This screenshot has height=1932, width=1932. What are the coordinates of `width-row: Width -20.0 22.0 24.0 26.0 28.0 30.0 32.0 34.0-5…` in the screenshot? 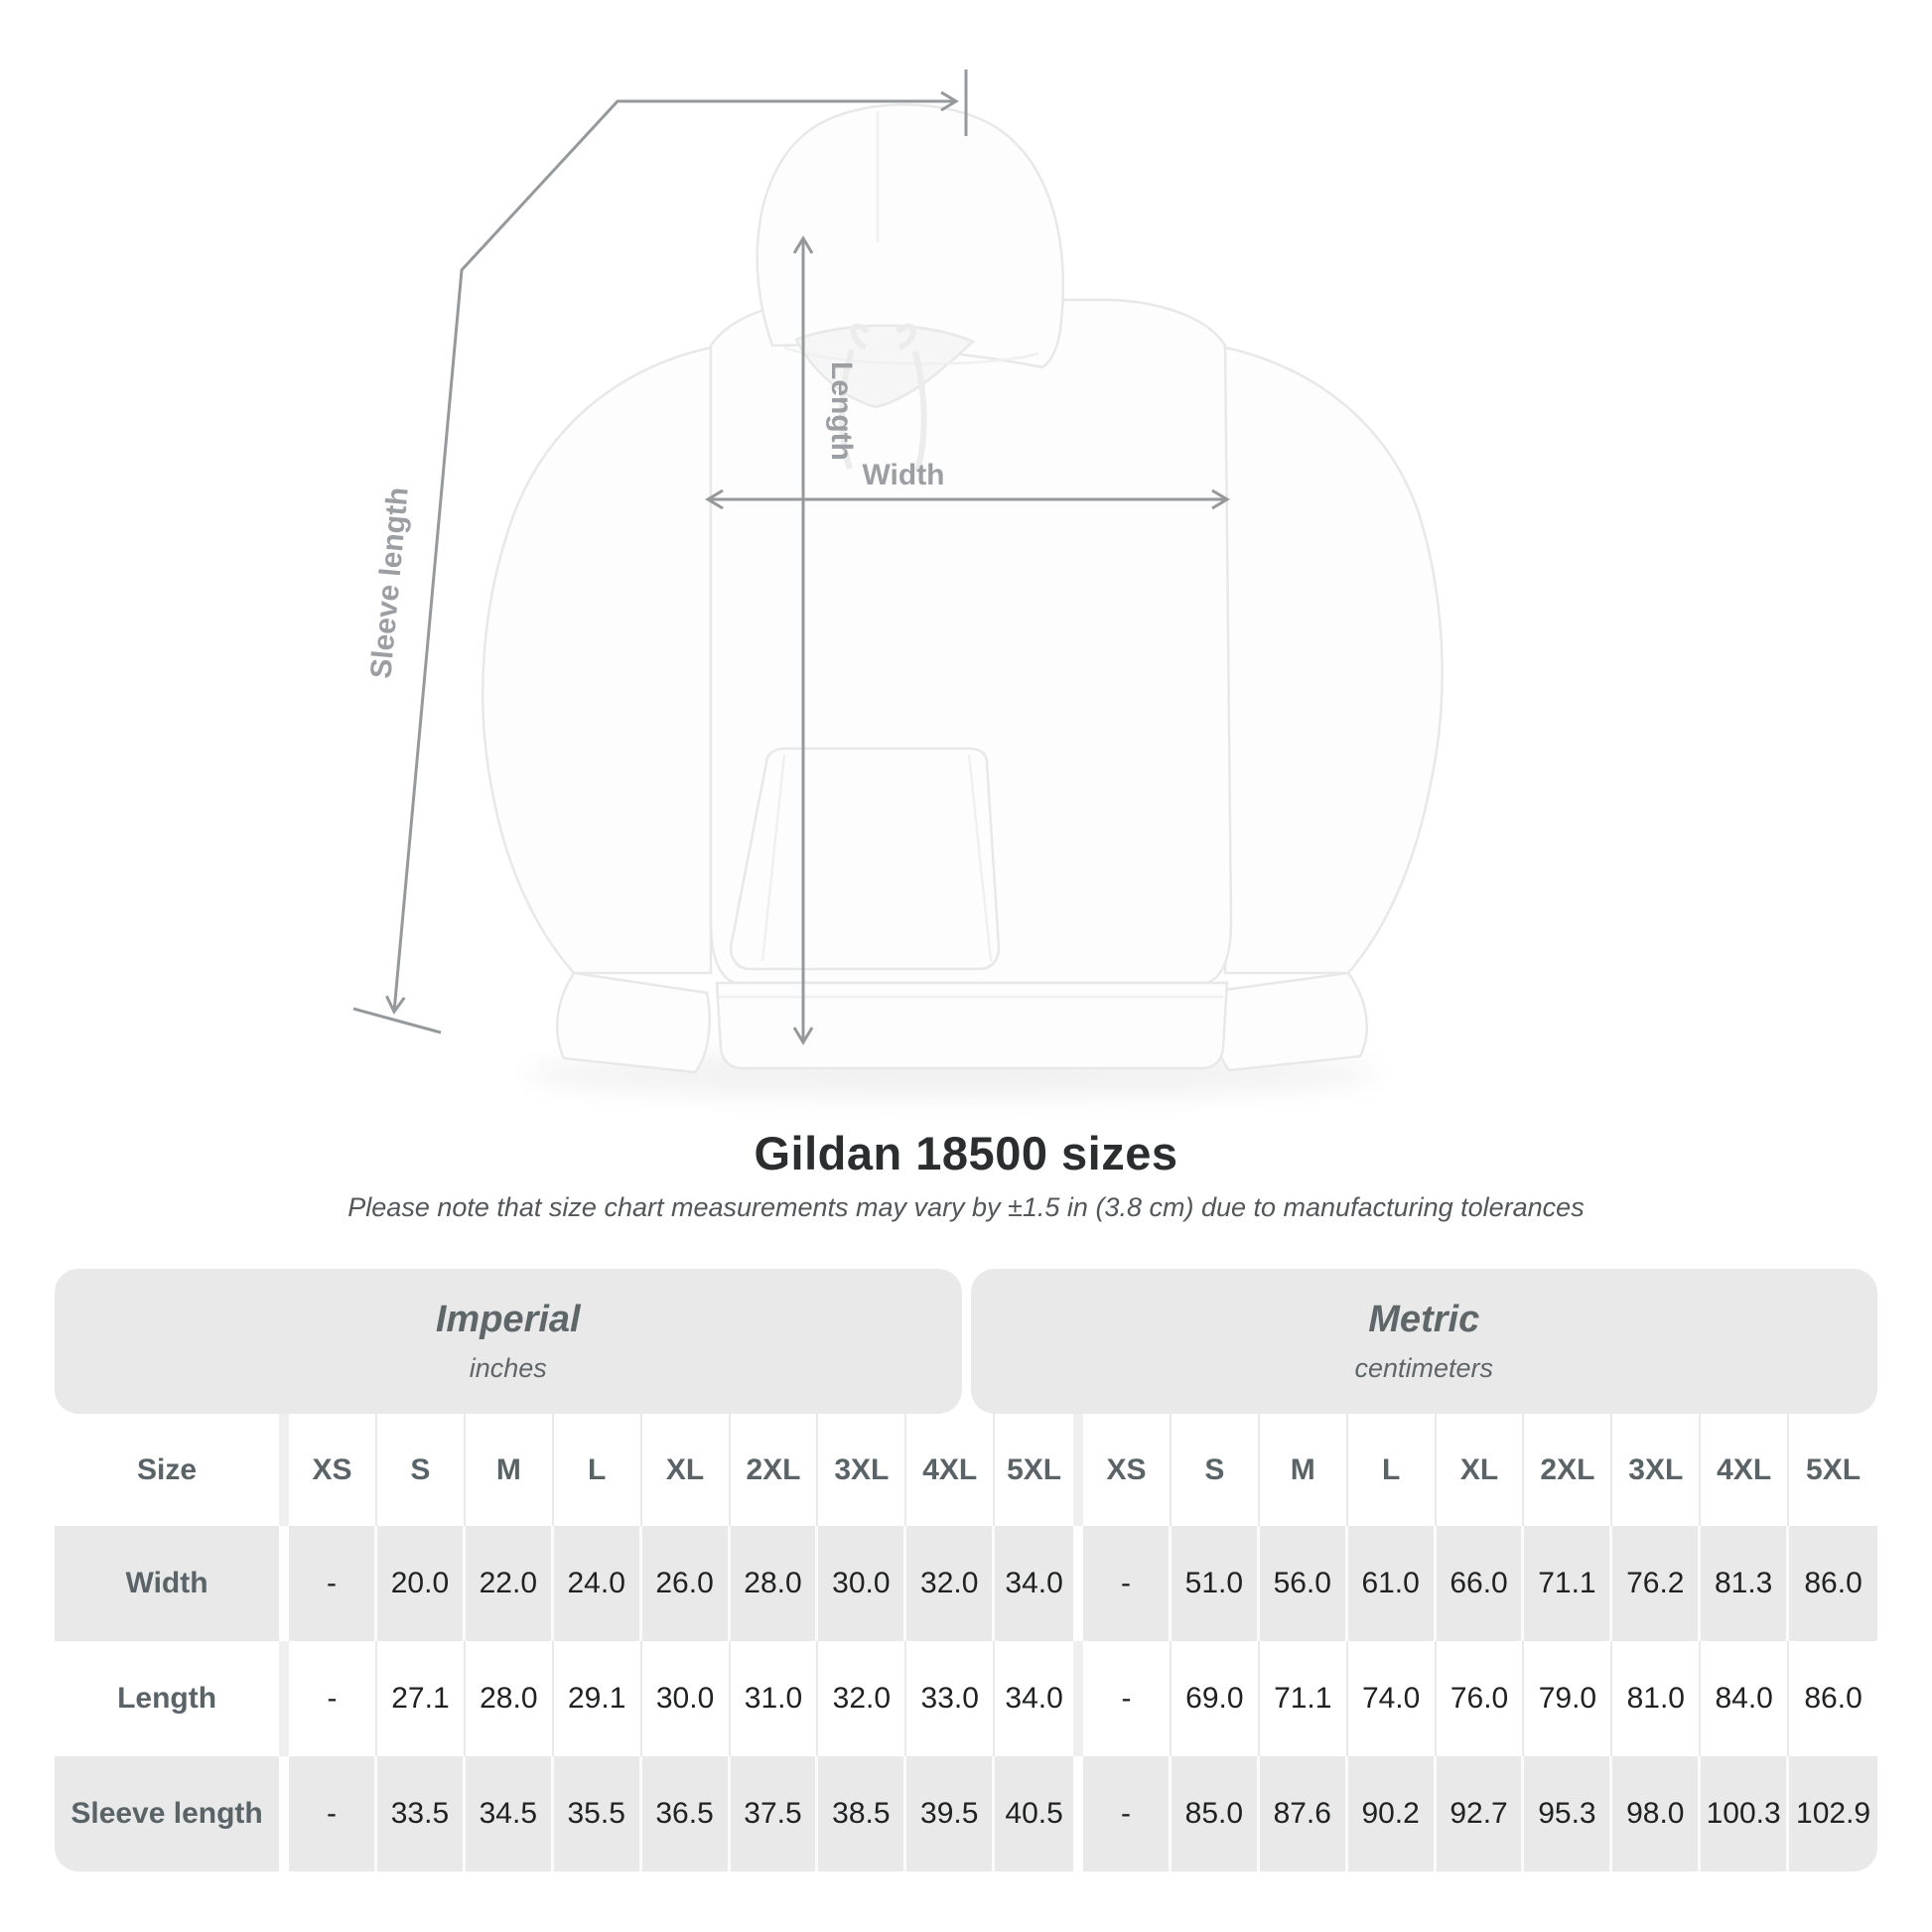 It's located at (966, 1584).